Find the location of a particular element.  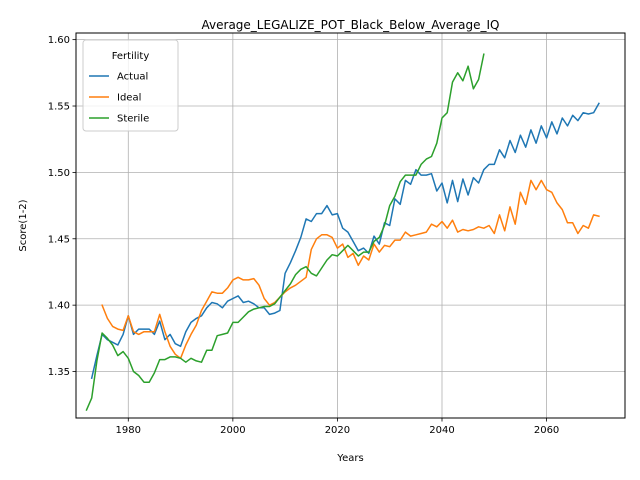

x-tick-label: 1980 is located at coordinates (128, 430).